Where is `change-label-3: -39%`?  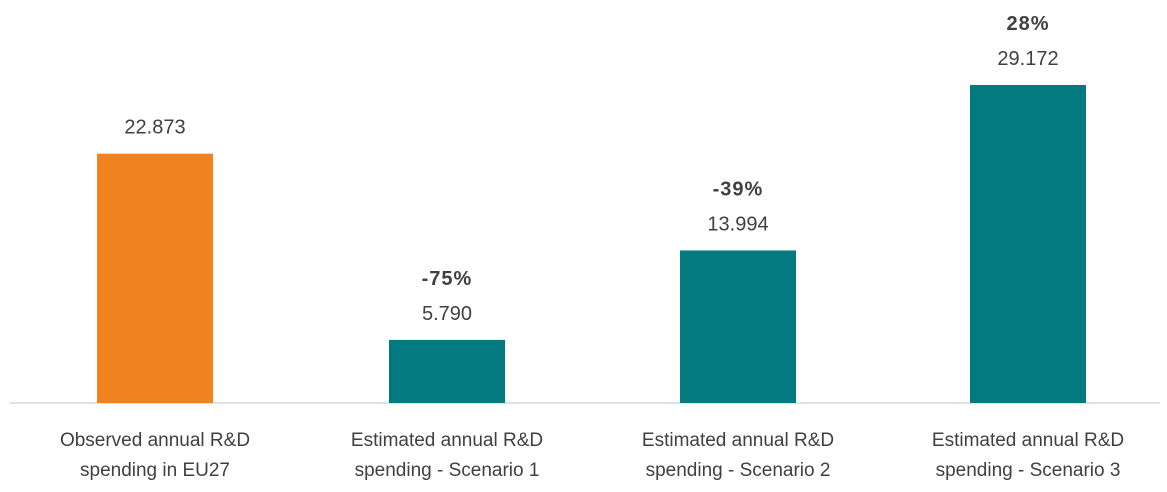
change-label-3: -39% is located at coordinates (738, 189).